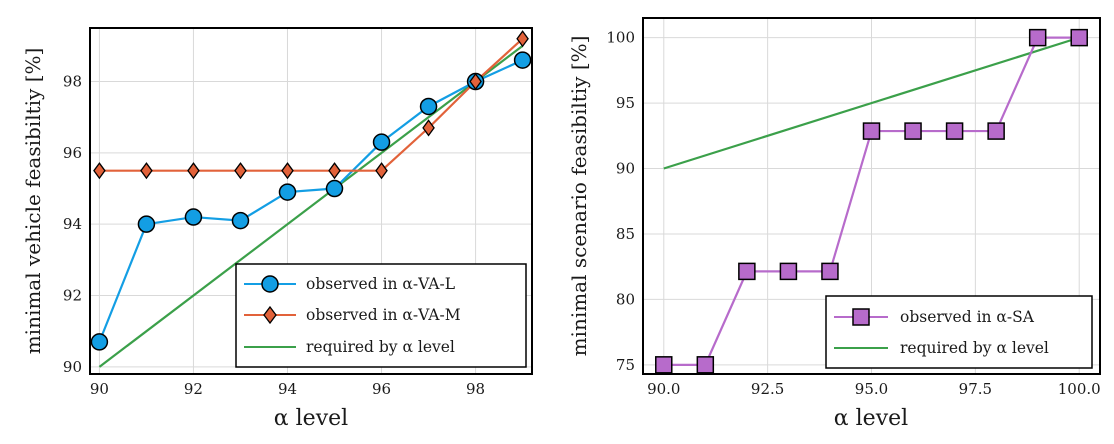 This screenshot has width=1114, height=444. What do you see at coordinates (99, 389) in the screenshot?
I see `left-x-tick-label: 90` at bounding box center [99, 389].